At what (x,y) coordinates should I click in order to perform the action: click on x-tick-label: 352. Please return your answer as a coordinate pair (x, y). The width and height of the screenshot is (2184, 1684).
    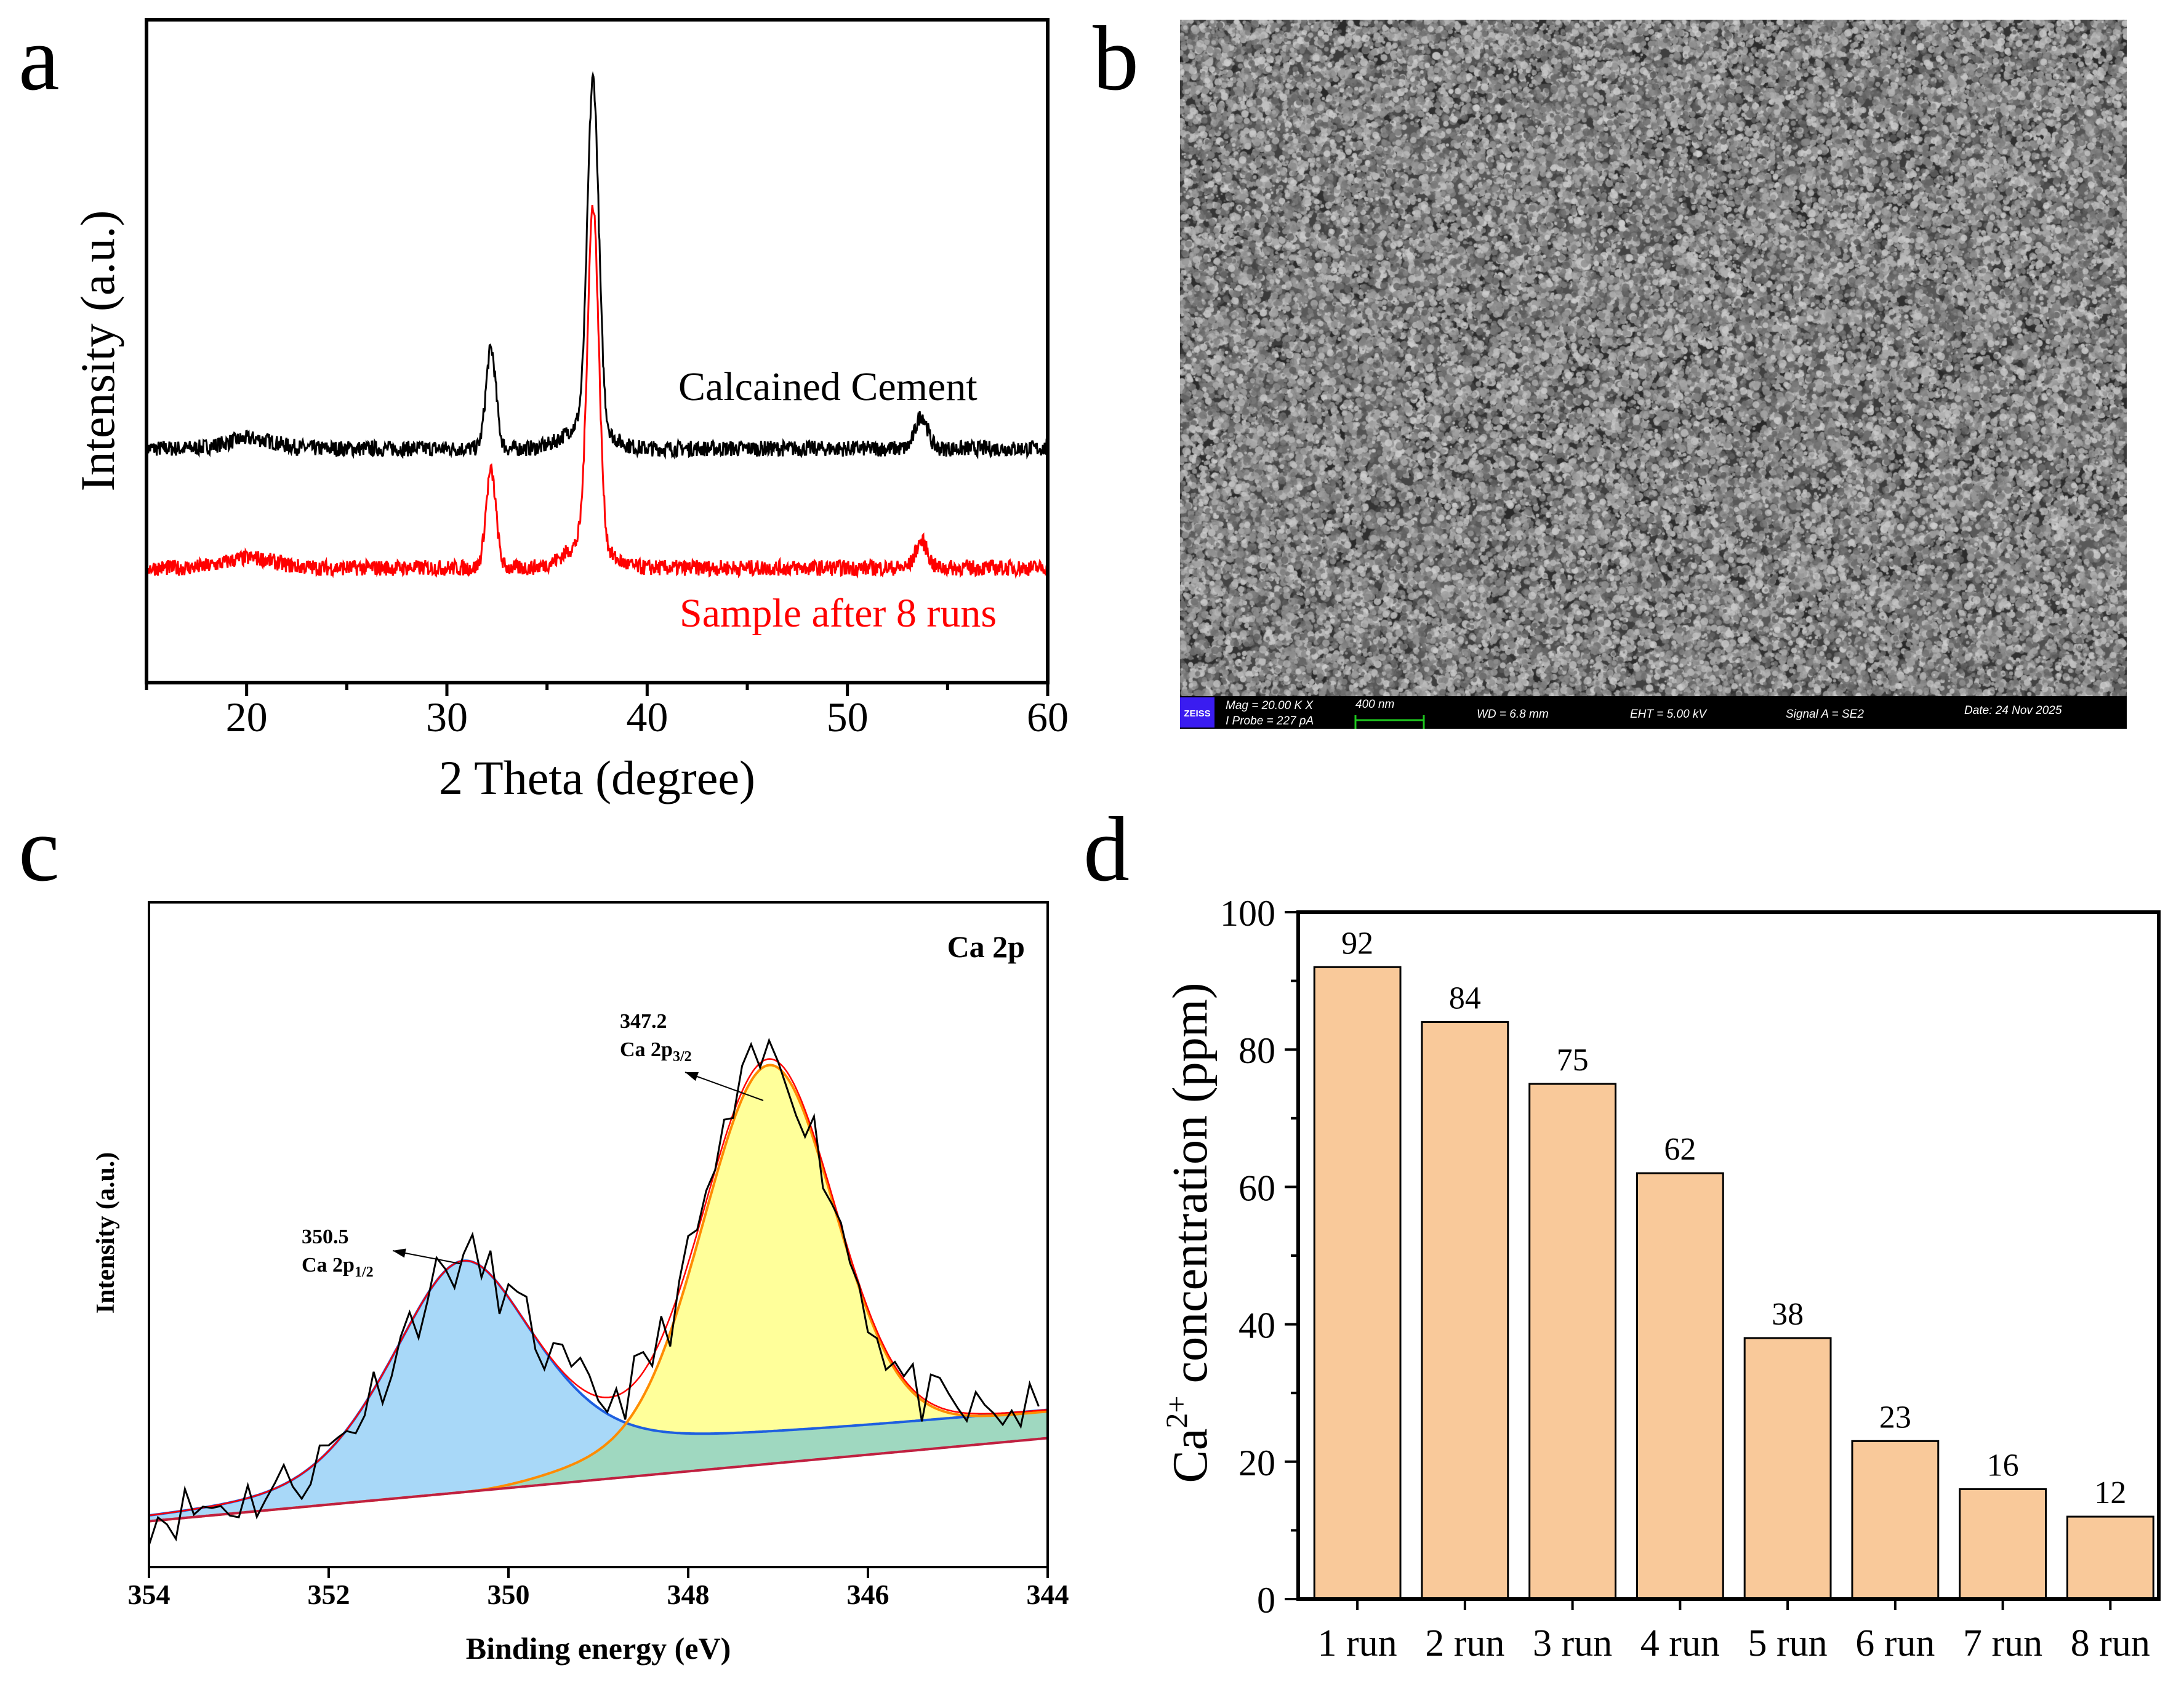
    Looking at the image, I should click on (329, 1594).